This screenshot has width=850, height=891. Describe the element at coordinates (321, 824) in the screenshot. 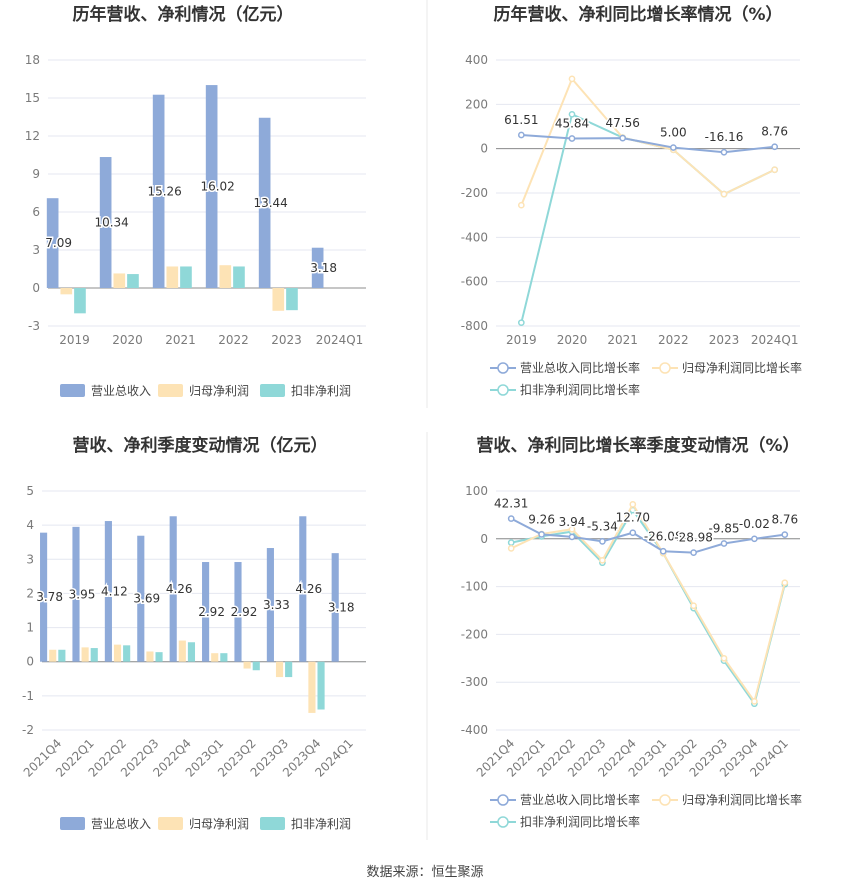

I see `legend-label: 扣非净利润` at that location.